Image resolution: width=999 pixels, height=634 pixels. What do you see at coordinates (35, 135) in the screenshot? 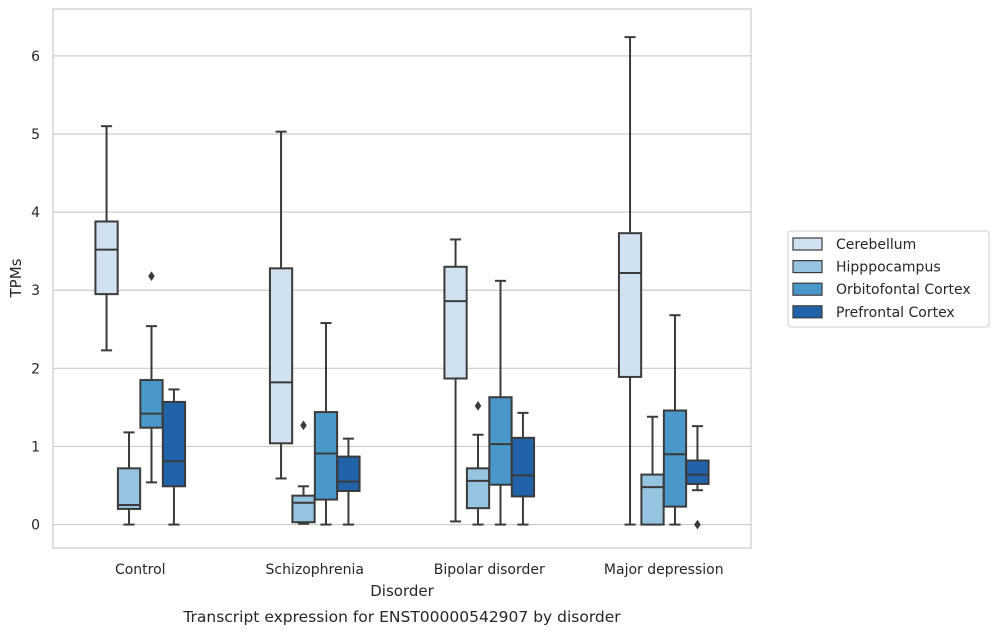
I see `y-tick-label: 5` at bounding box center [35, 135].